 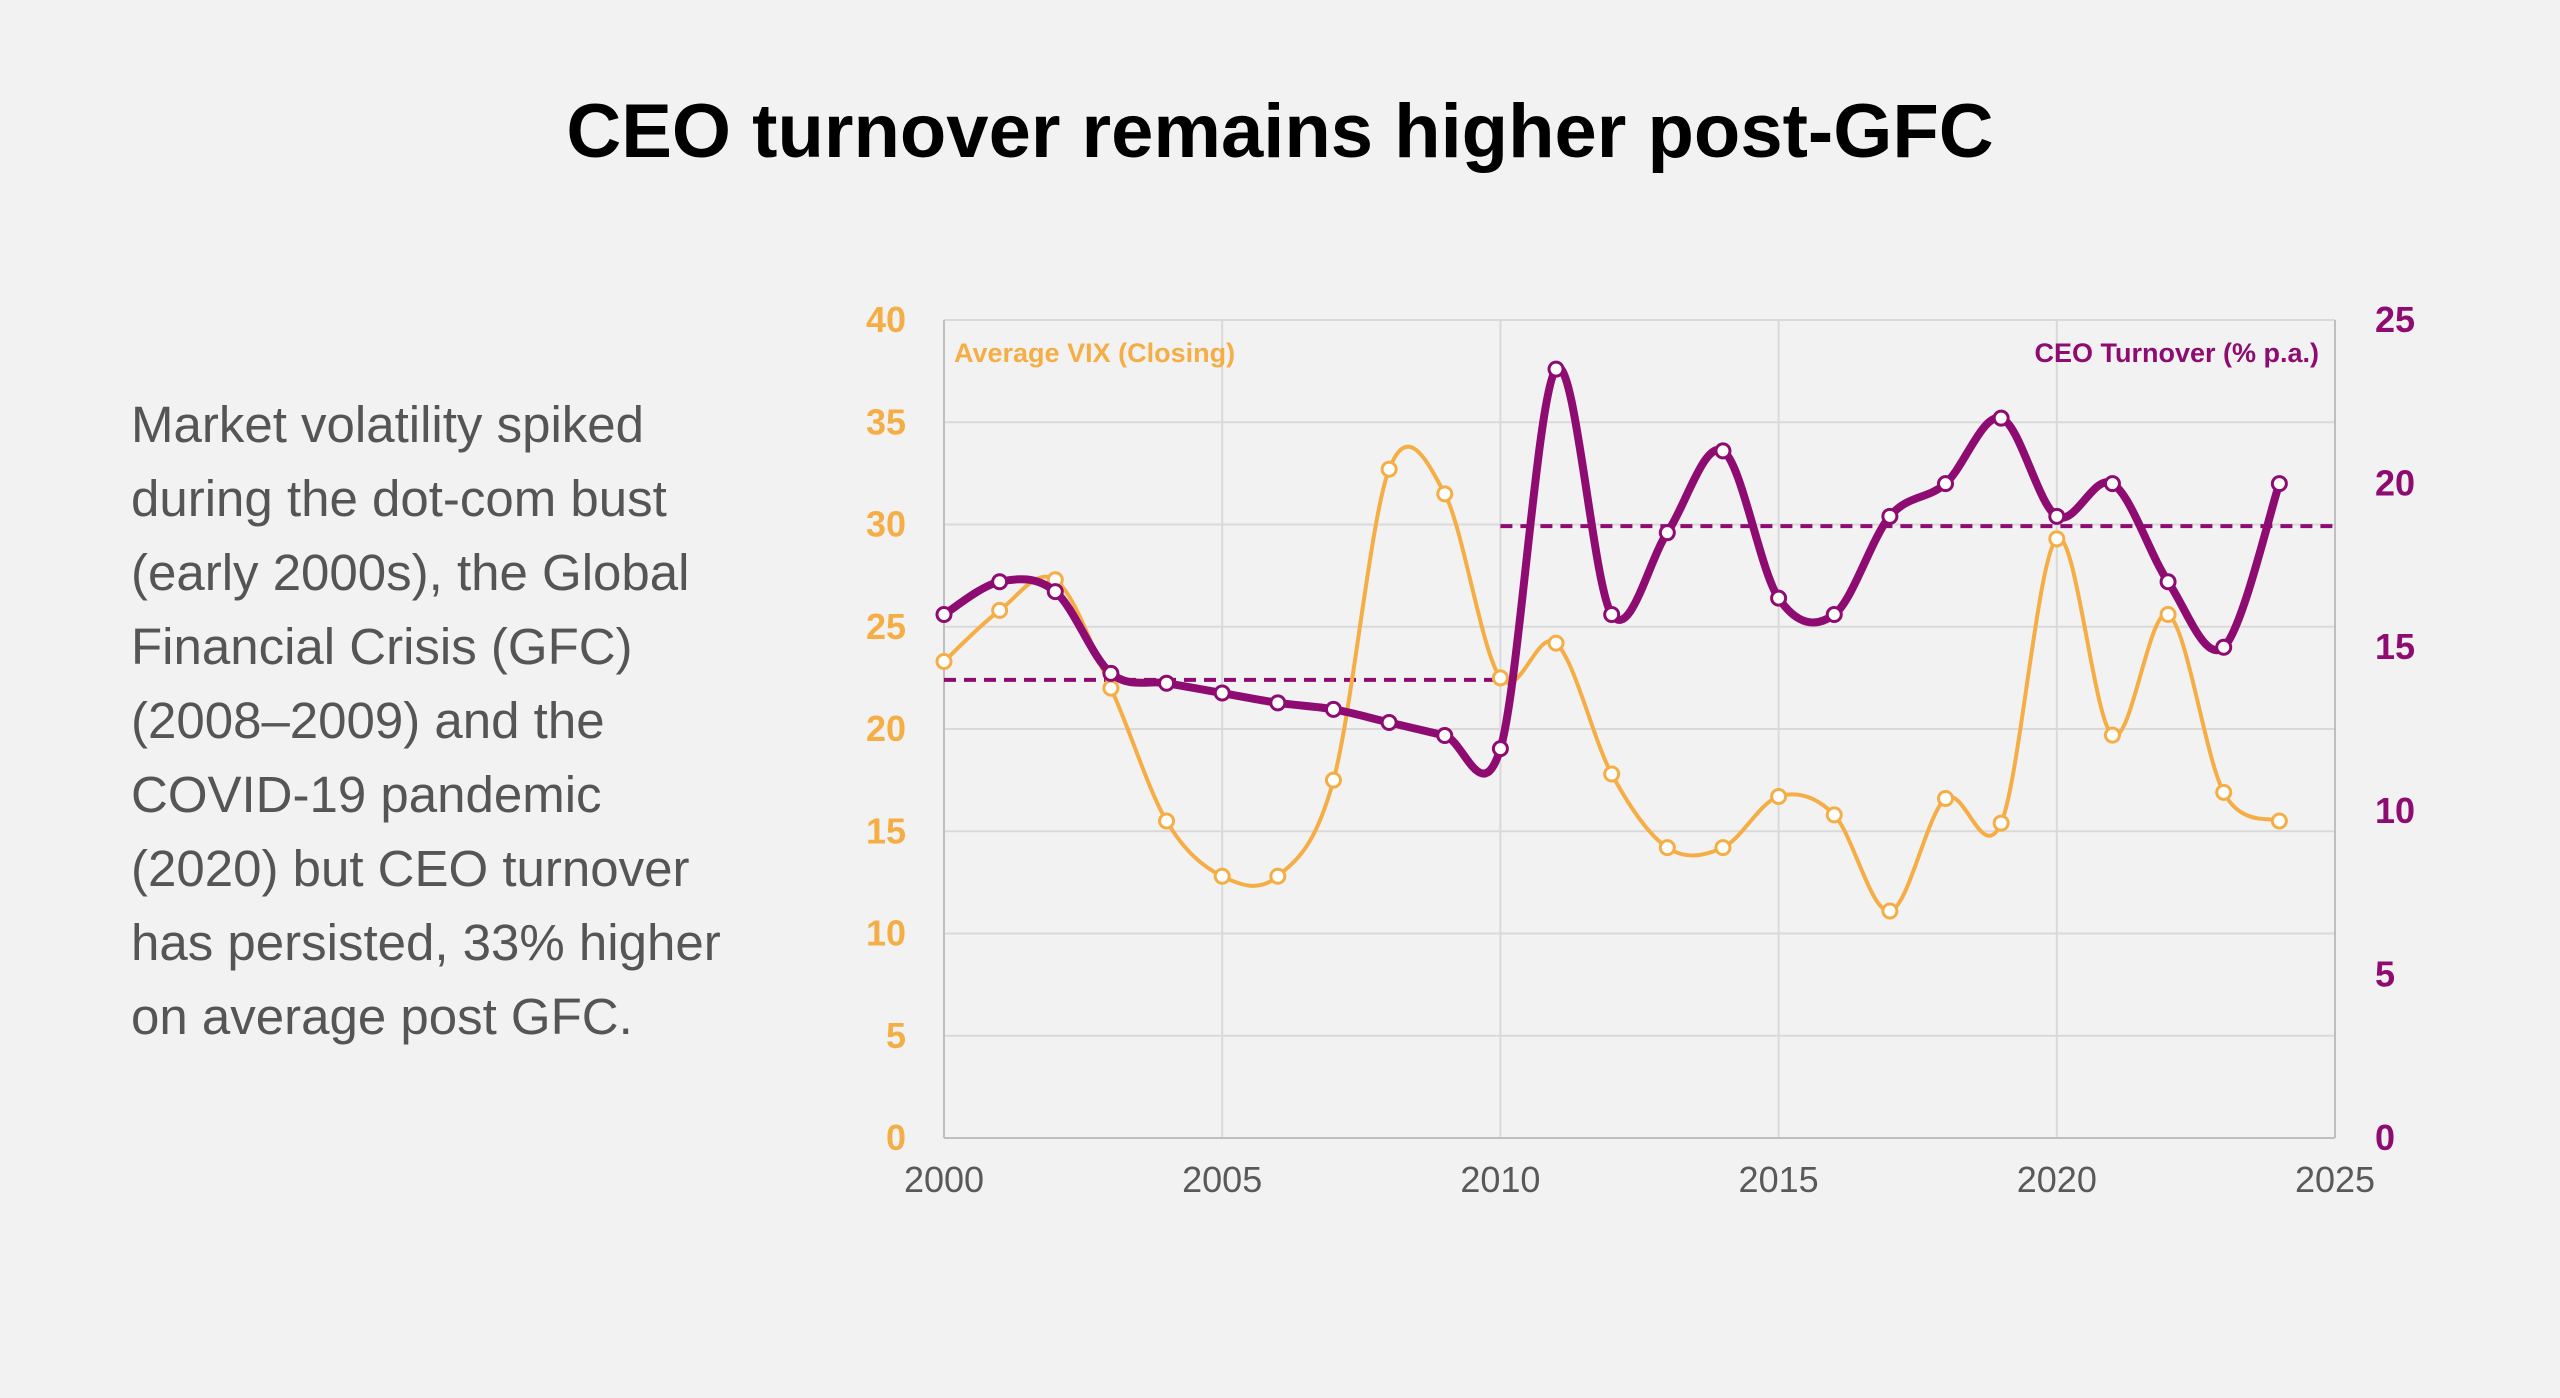 What do you see at coordinates (2385, 1137) in the screenshot?
I see `y-tick-label-right: 0` at bounding box center [2385, 1137].